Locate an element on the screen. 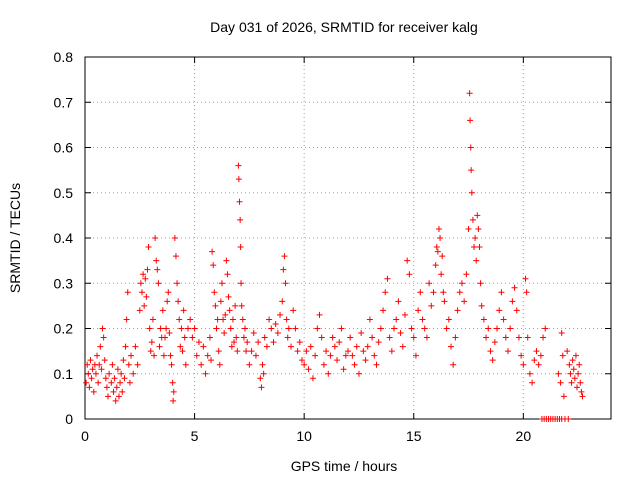  x-axis-label: GPS time / hours is located at coordinates (344, 466).